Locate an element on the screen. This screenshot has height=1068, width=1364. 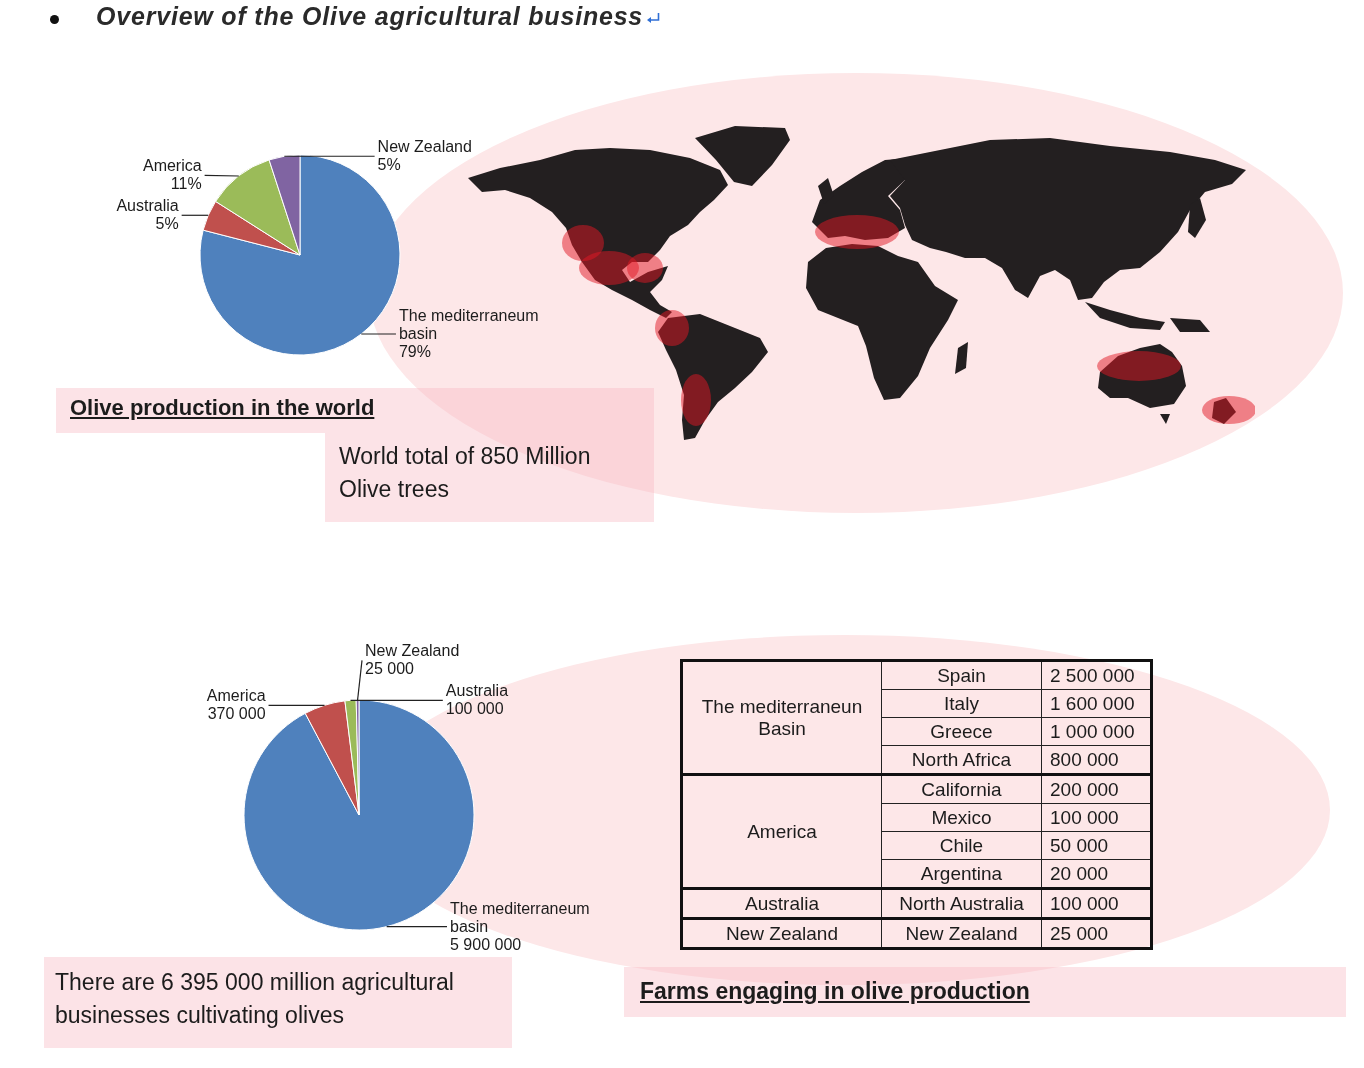
data-label: 800 000 is located at coordinates (1096, 760).